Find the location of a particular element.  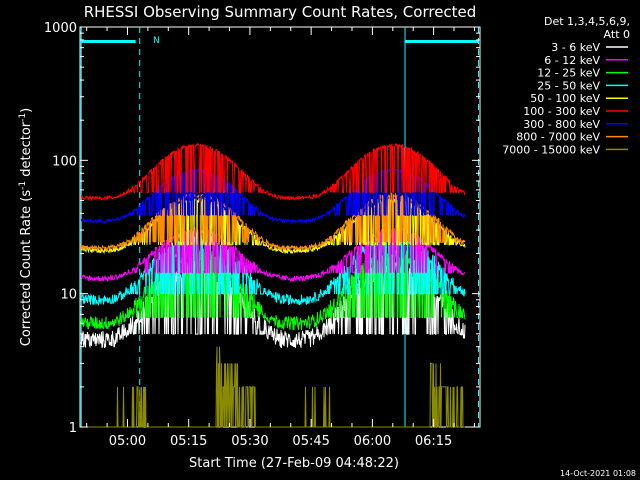

x-tick-label: 05:15 is located at coordinates (188, 441).